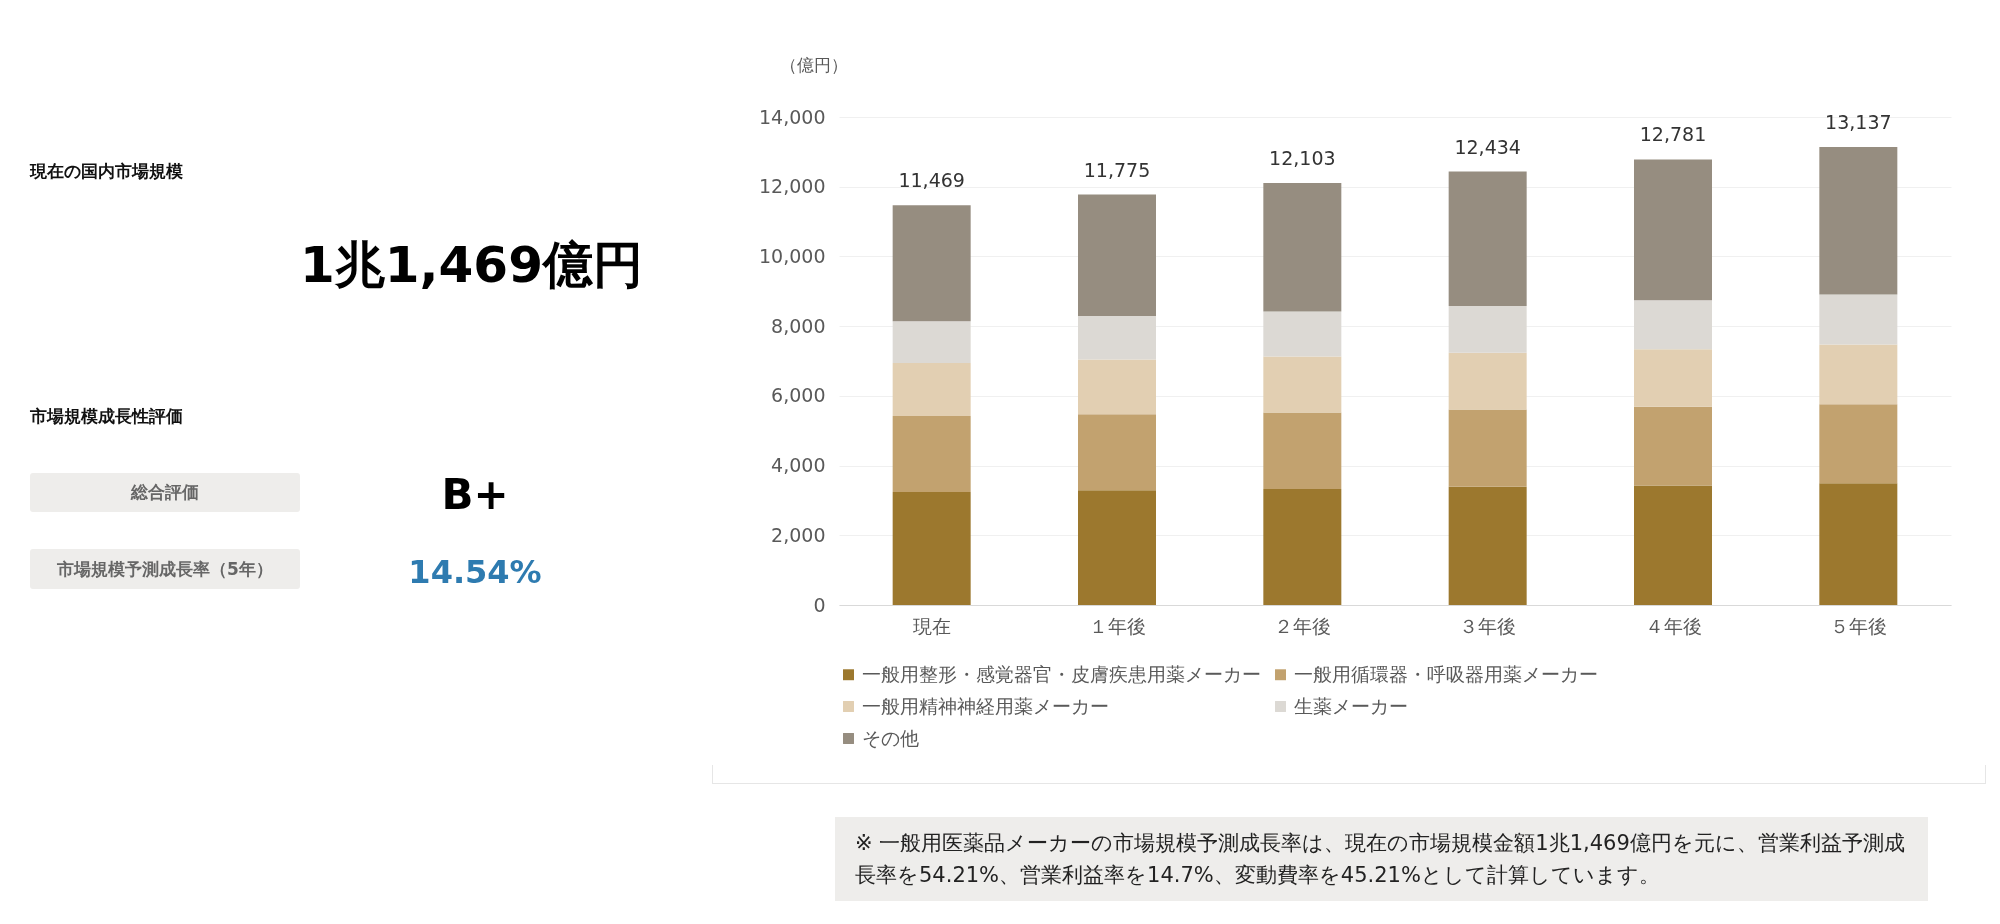  I want to click on text: 14.54%, so click(475, 572).